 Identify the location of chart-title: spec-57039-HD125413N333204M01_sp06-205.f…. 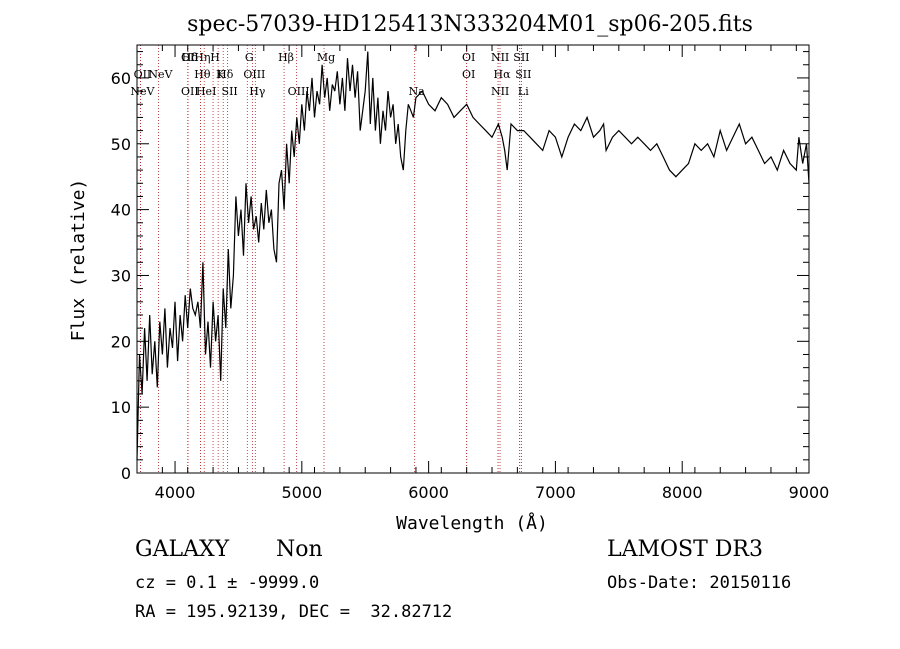
(470, 24).